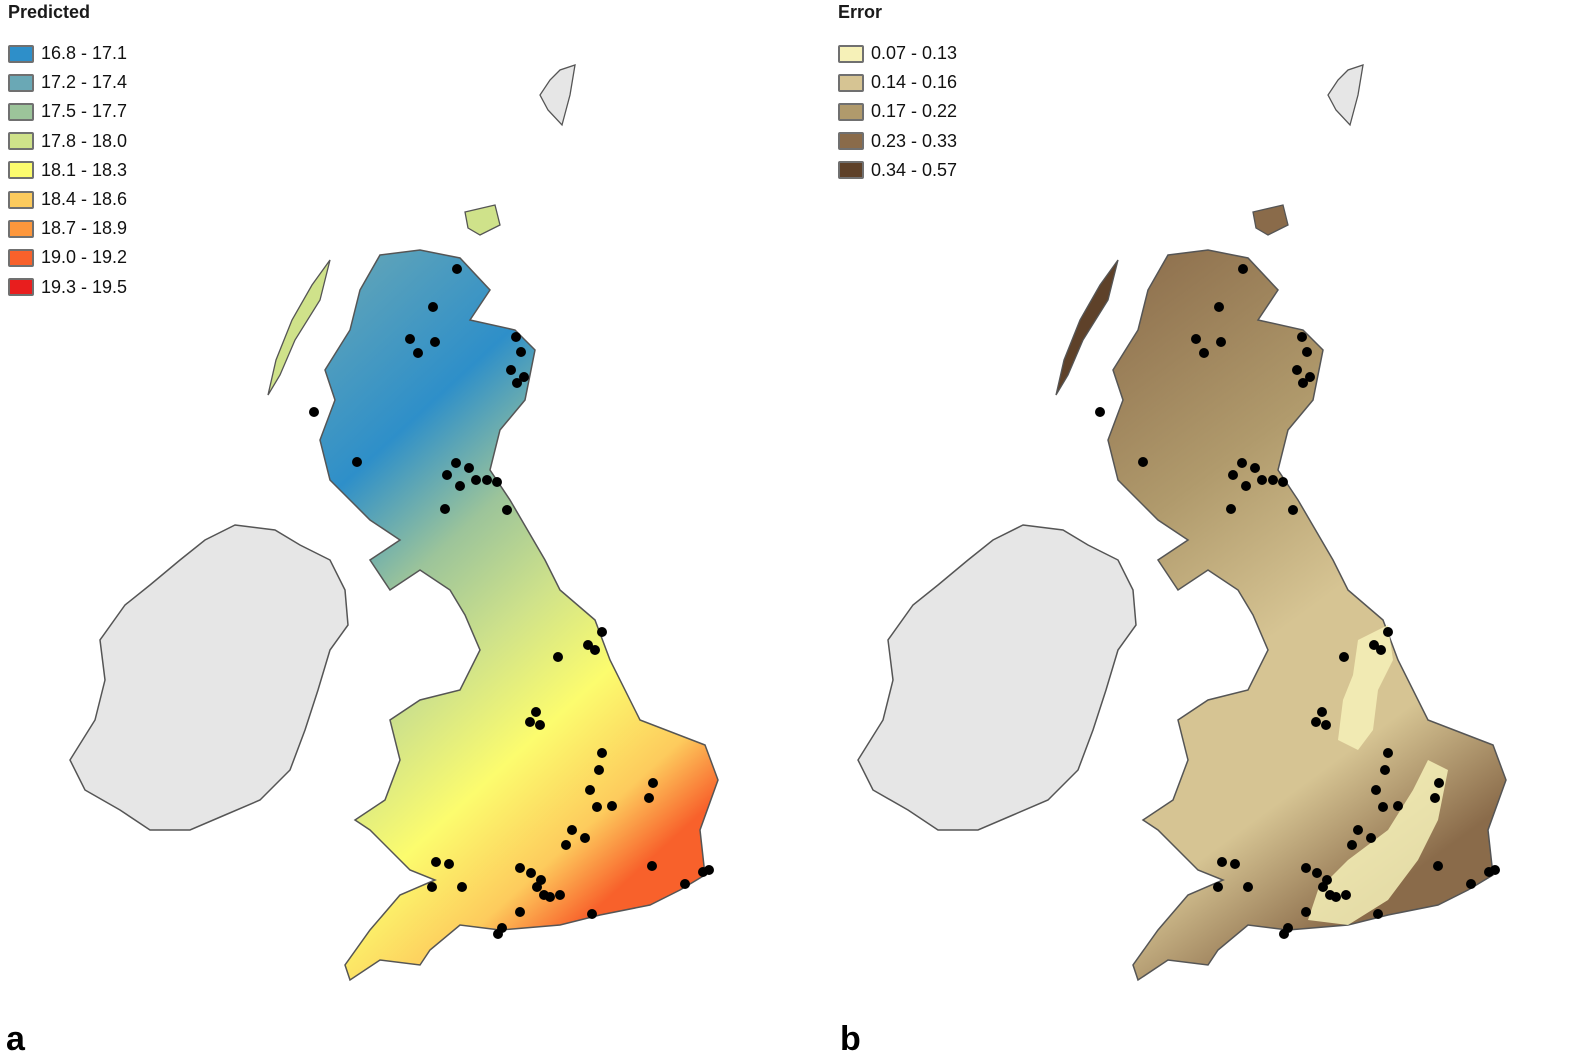  Describe the element at coordinates (914, 53) in the screenshot. I see `legend-label: 0.07 - 0.13` at that location.